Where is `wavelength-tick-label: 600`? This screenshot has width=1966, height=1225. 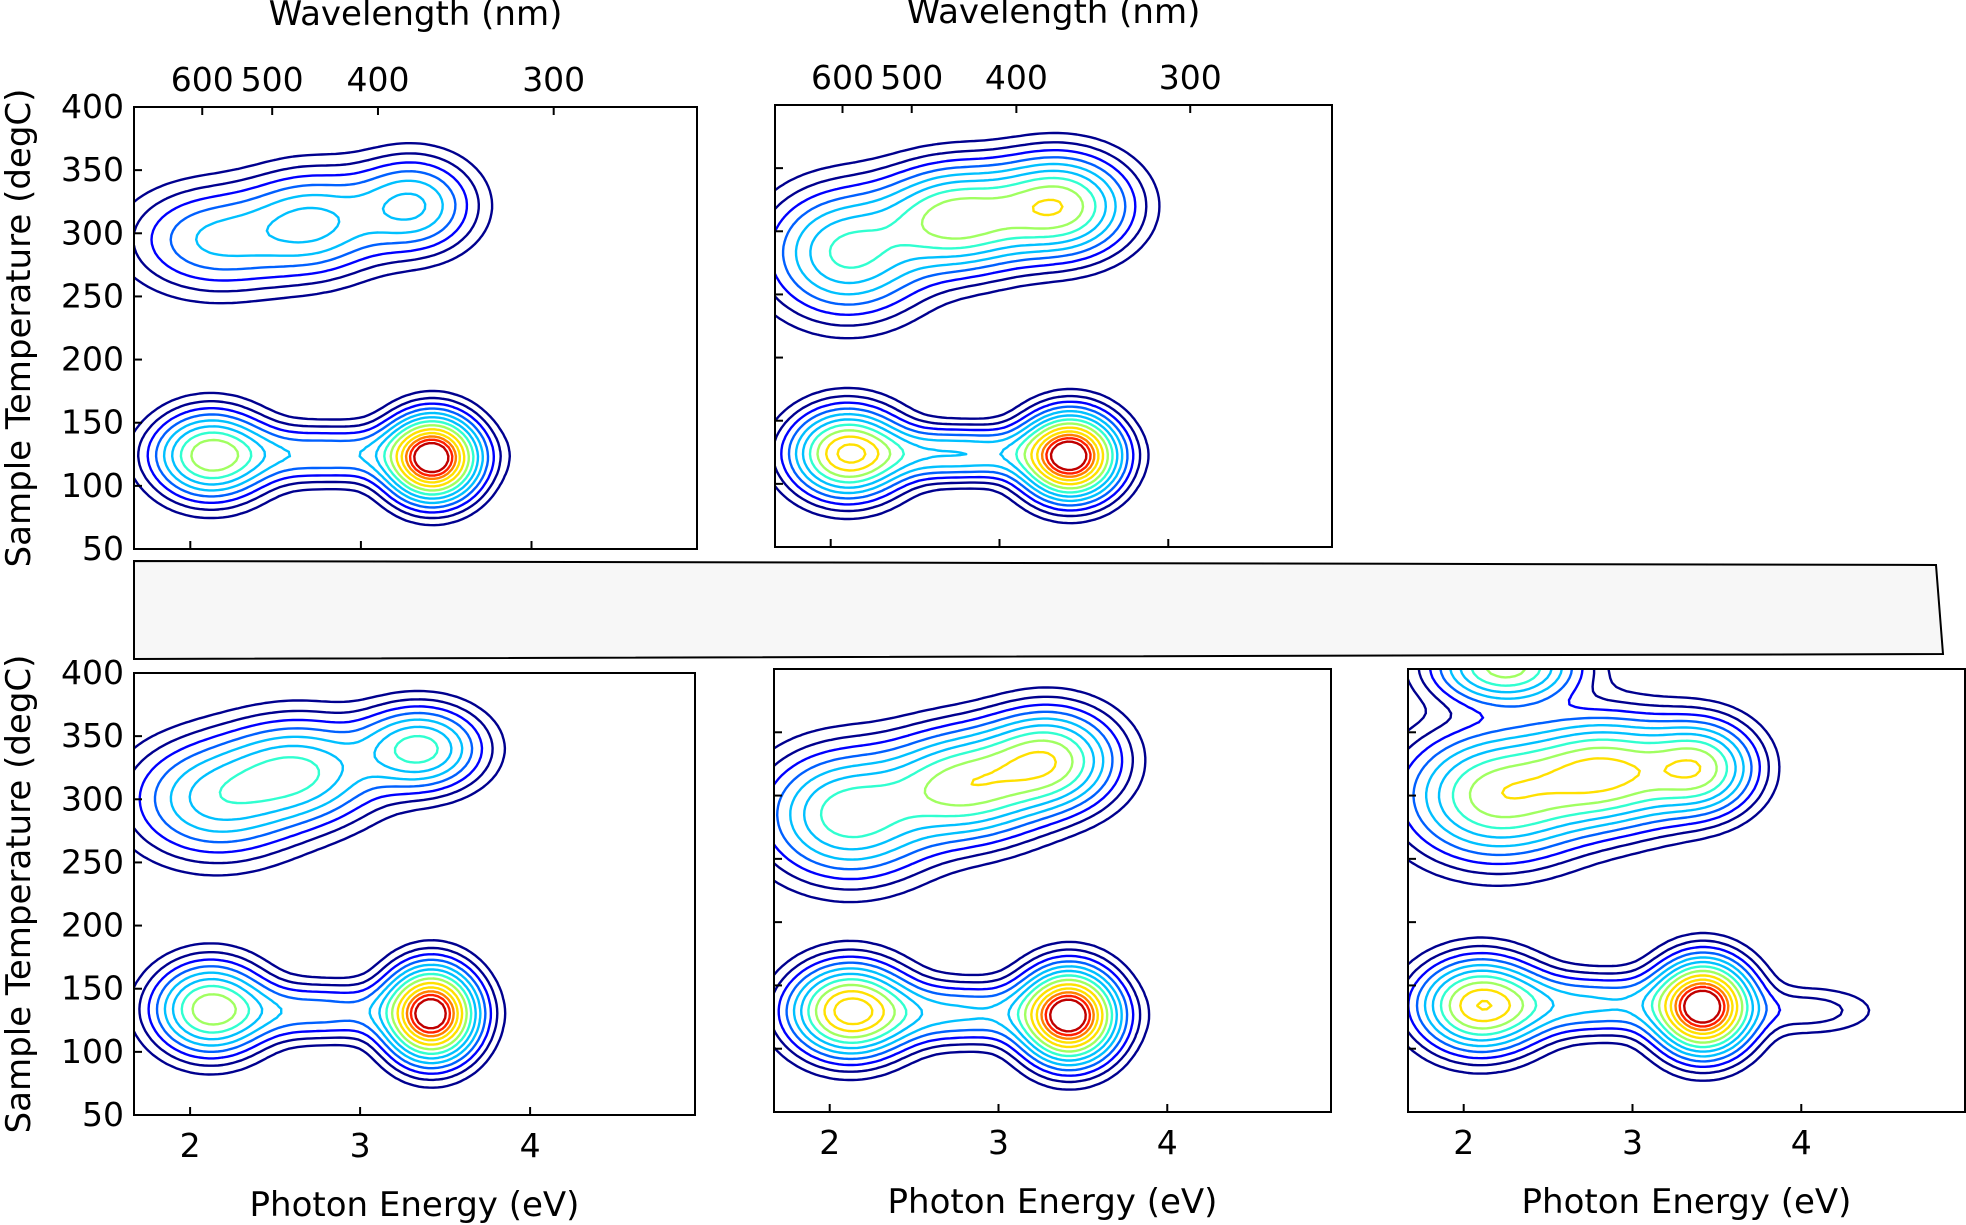
wavelength-tick-label: 600 is located at coordinates (202, 79).